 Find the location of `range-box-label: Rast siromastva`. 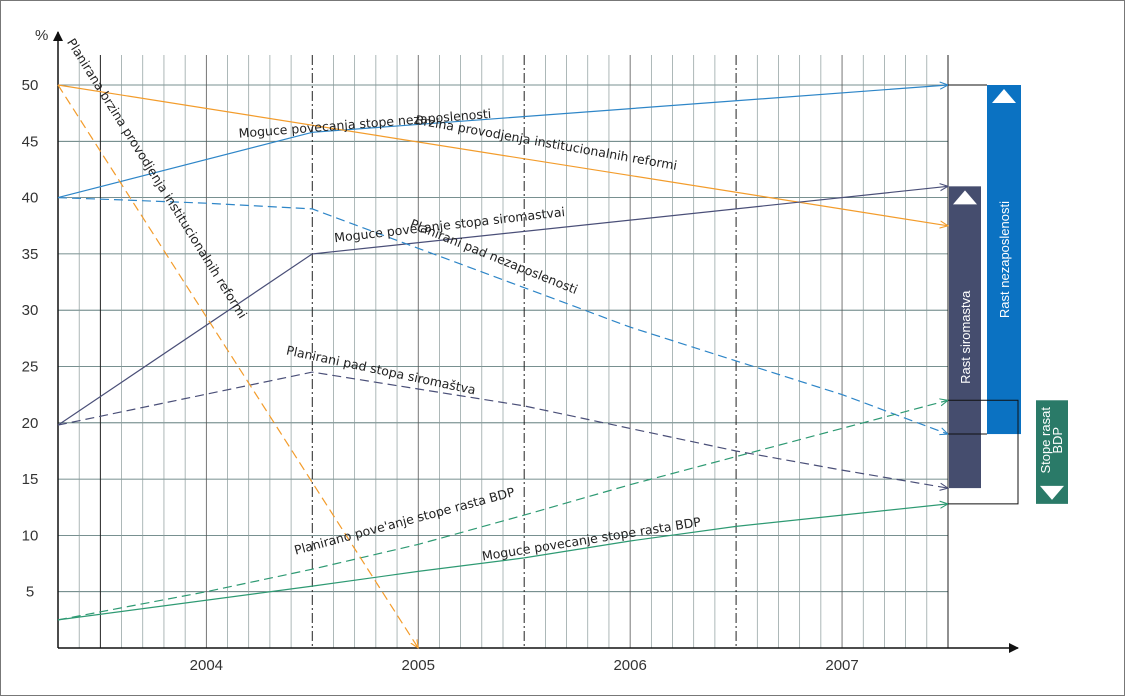

range-box-label: Rast siromastva is located at coordinates (965, 337).